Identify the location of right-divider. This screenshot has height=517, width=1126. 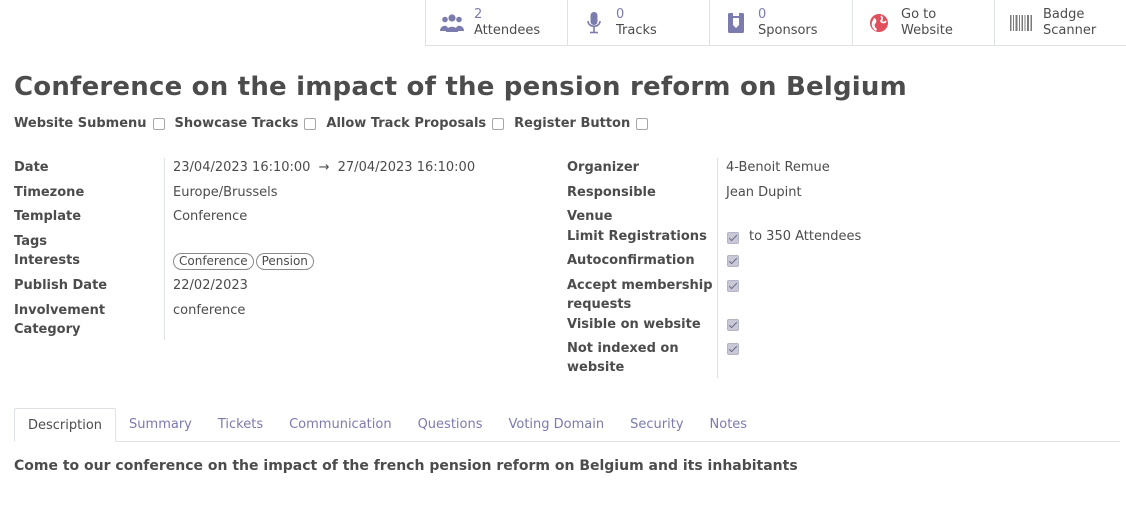
(717, 268).